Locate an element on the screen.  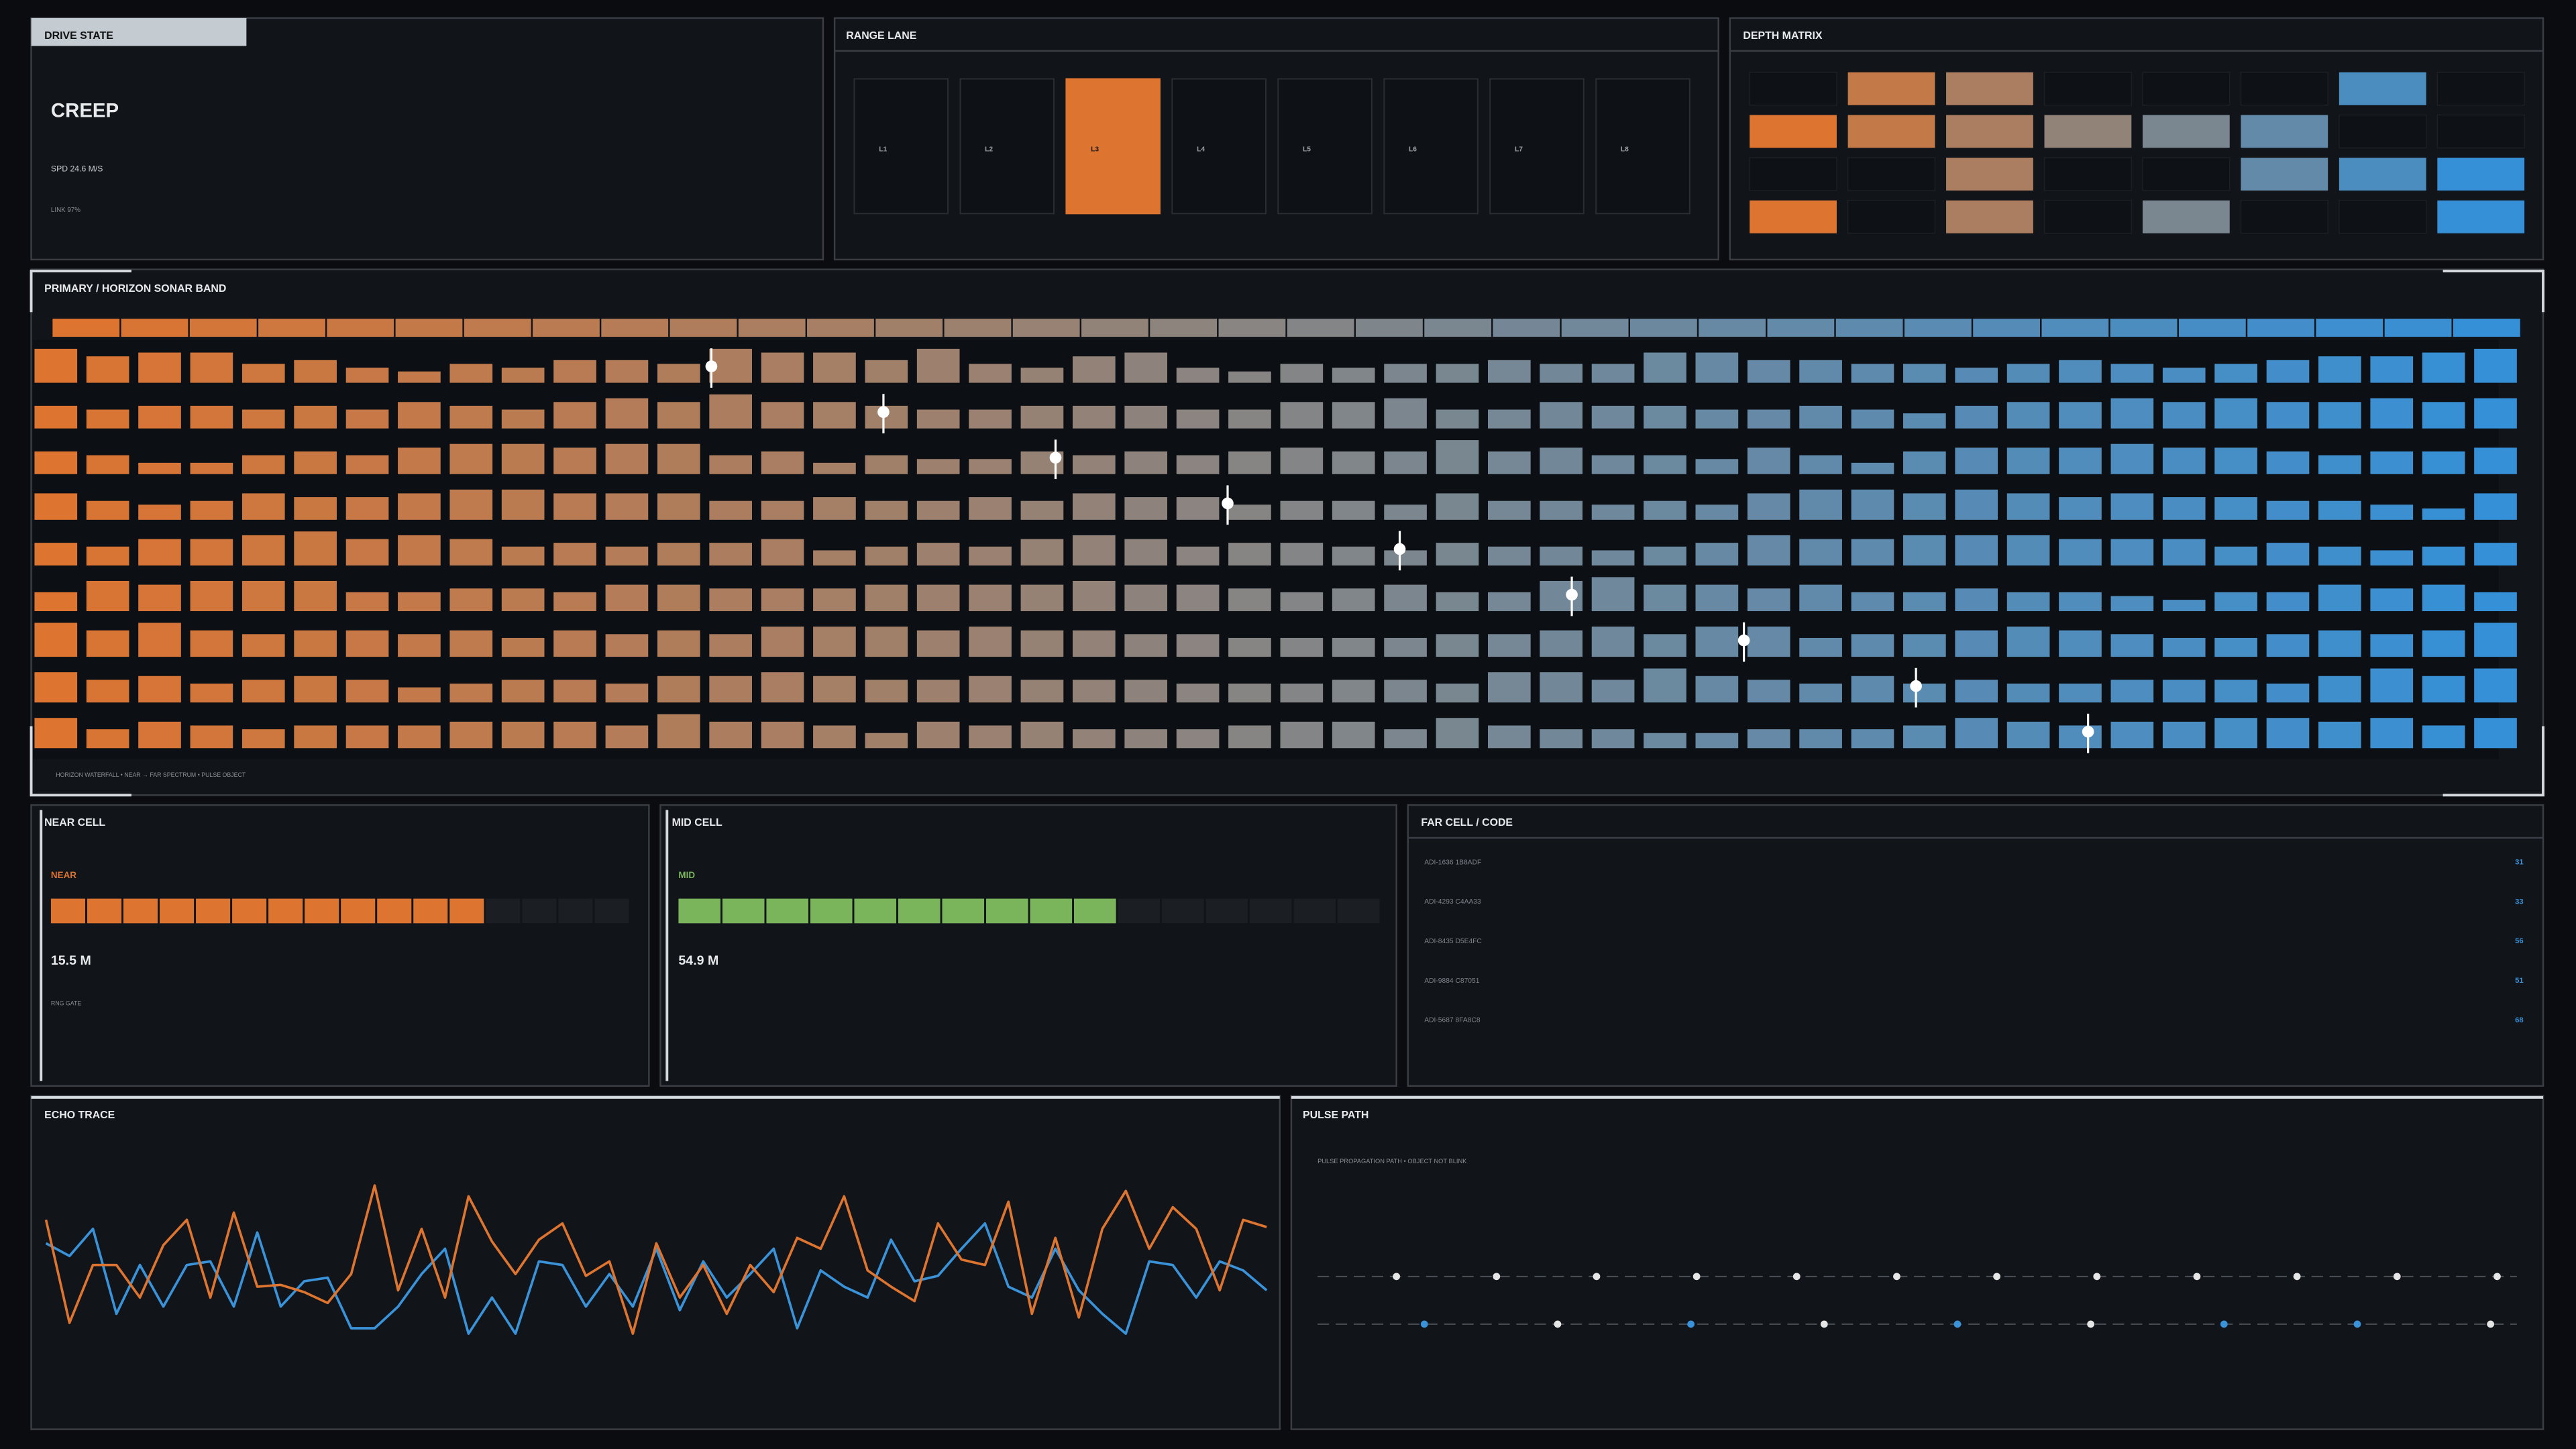
drive-mode: CREEP is located at coordinates (85, 110).